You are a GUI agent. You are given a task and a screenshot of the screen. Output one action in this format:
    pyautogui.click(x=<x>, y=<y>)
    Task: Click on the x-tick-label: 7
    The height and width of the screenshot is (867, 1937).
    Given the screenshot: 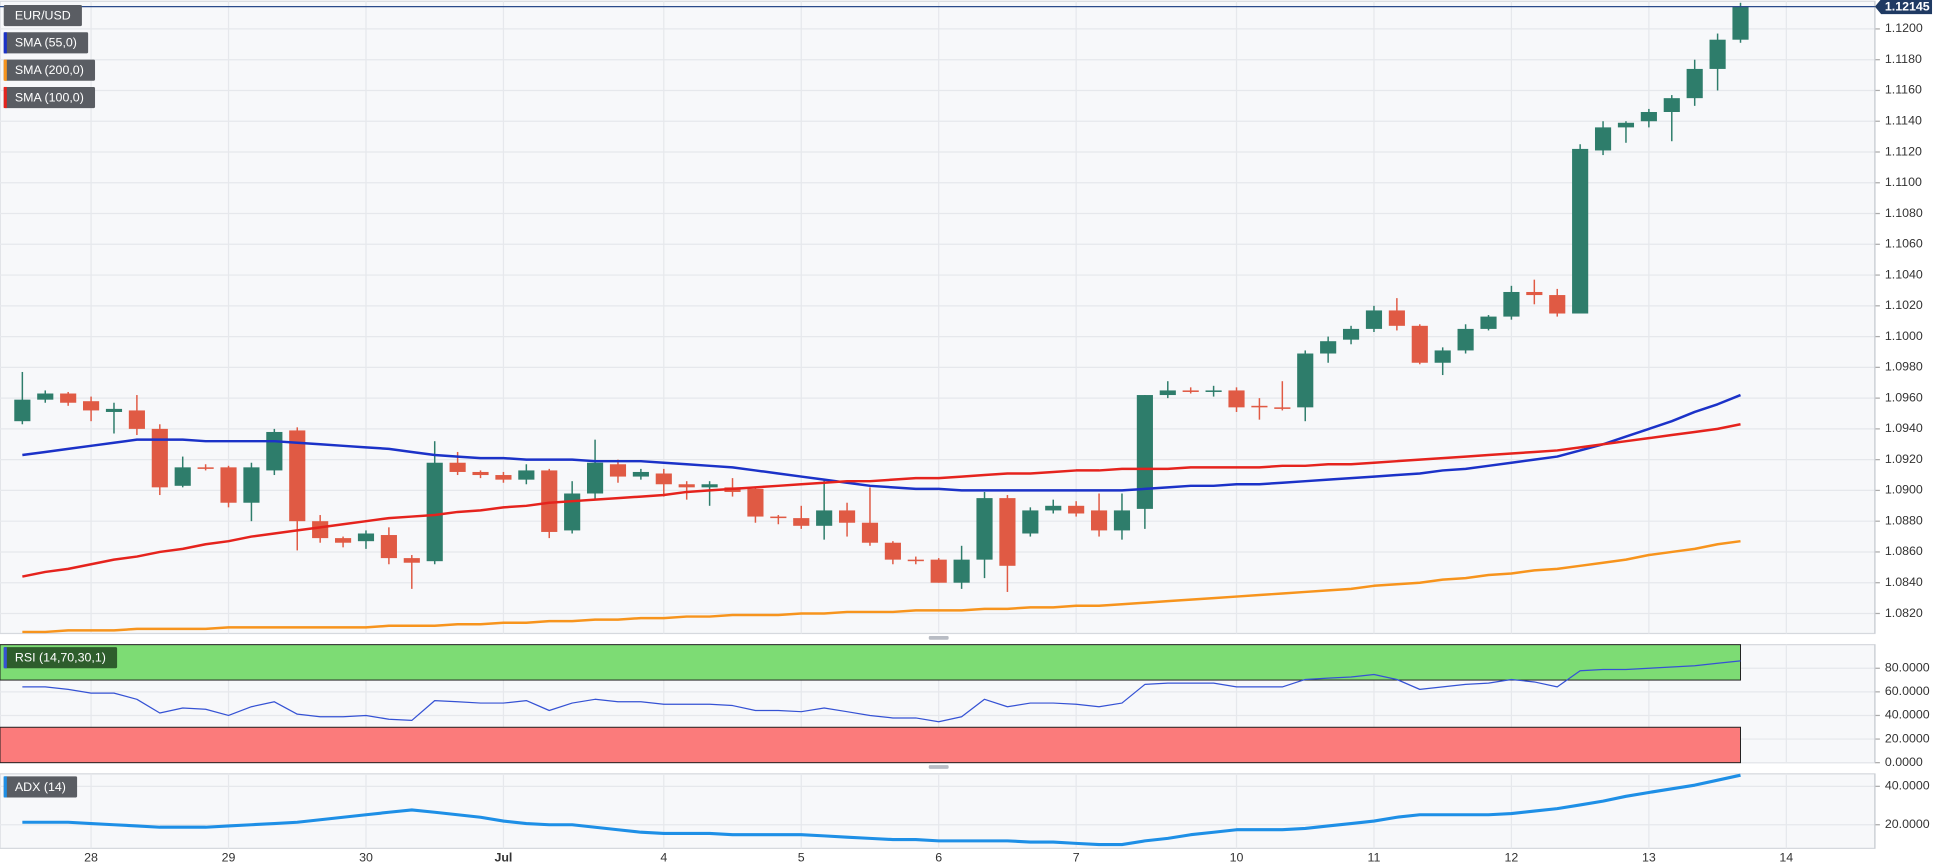 What is the action you would take?
    pyautogui.click(x=1076, y=858)
    